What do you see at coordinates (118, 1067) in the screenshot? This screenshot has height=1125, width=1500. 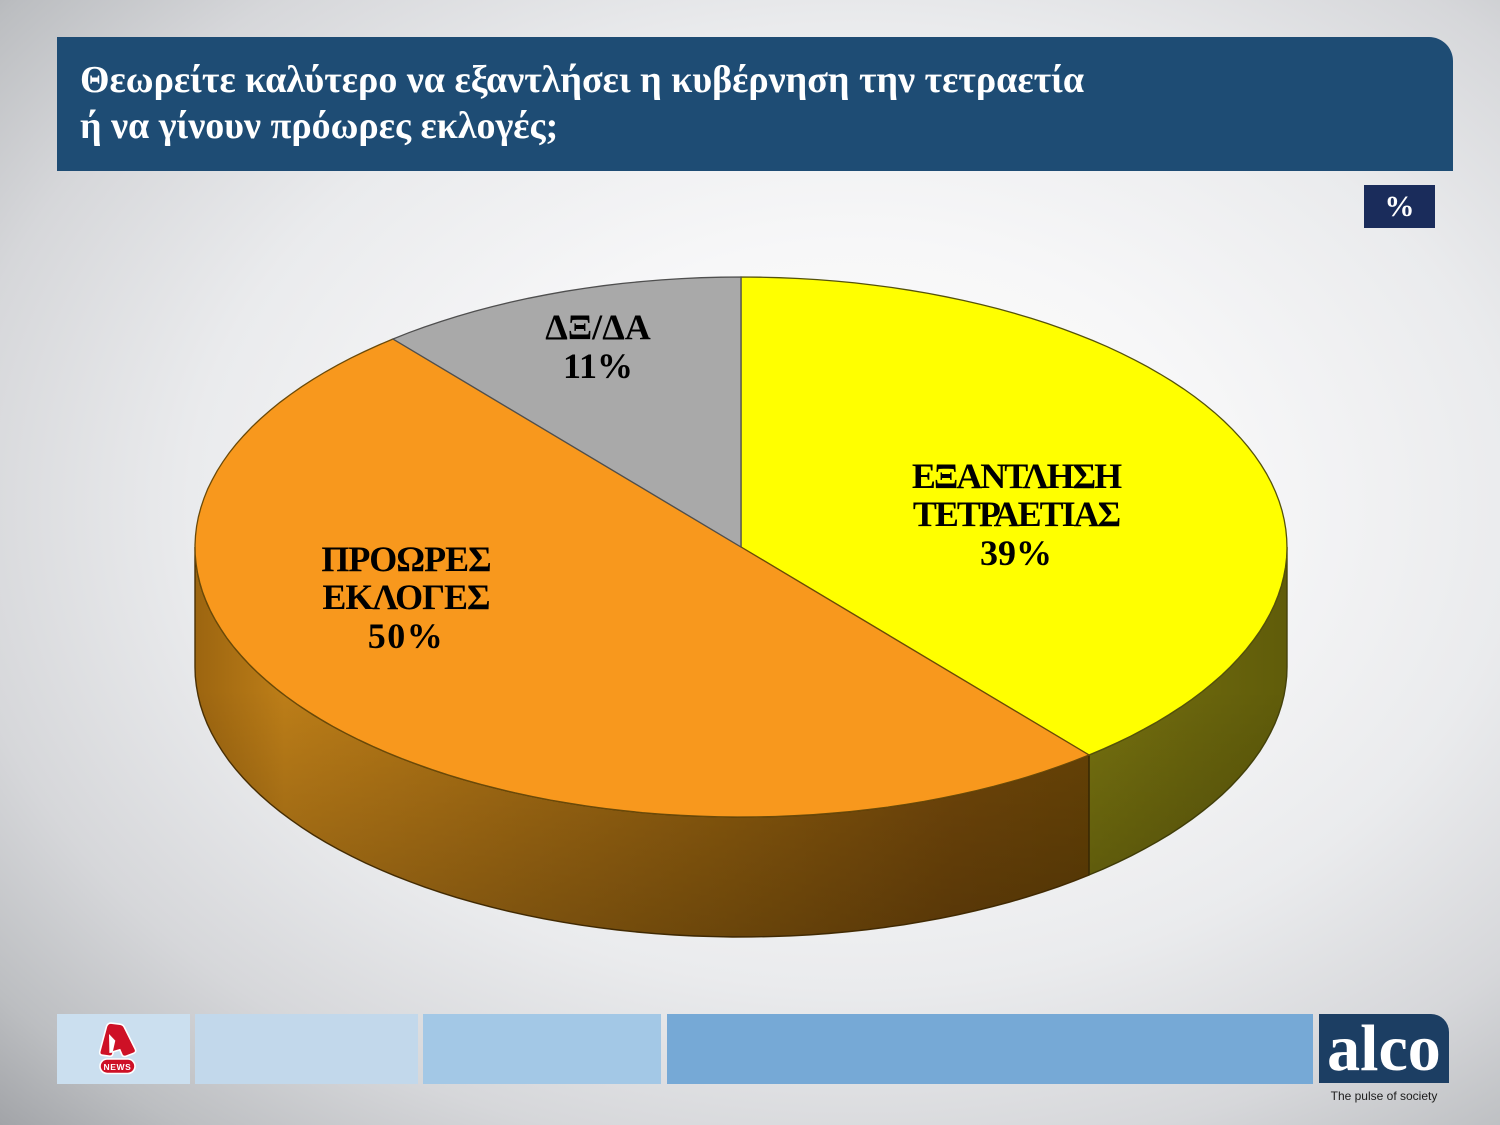 I see `svg-text: NEWS` at bounding box center [118, 1067].